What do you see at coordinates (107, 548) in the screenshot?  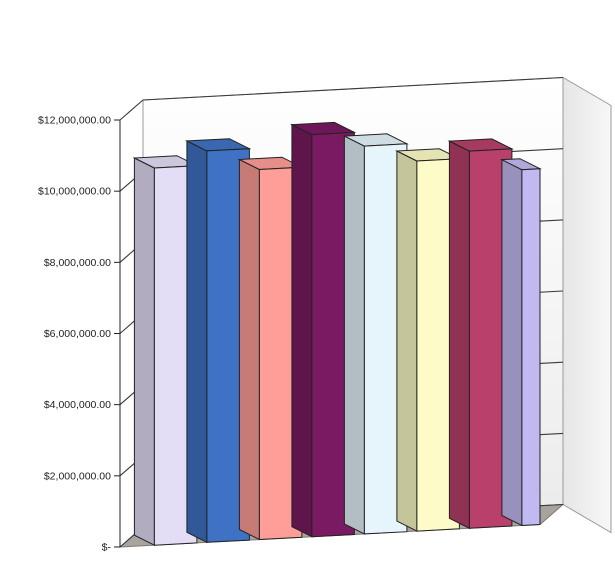 I see `y-tick-label-0: $-` at bounding box center [107, 548].